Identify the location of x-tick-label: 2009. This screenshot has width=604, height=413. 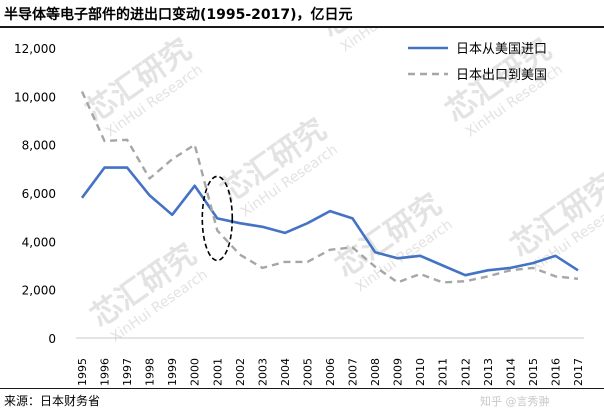
(398, 372).